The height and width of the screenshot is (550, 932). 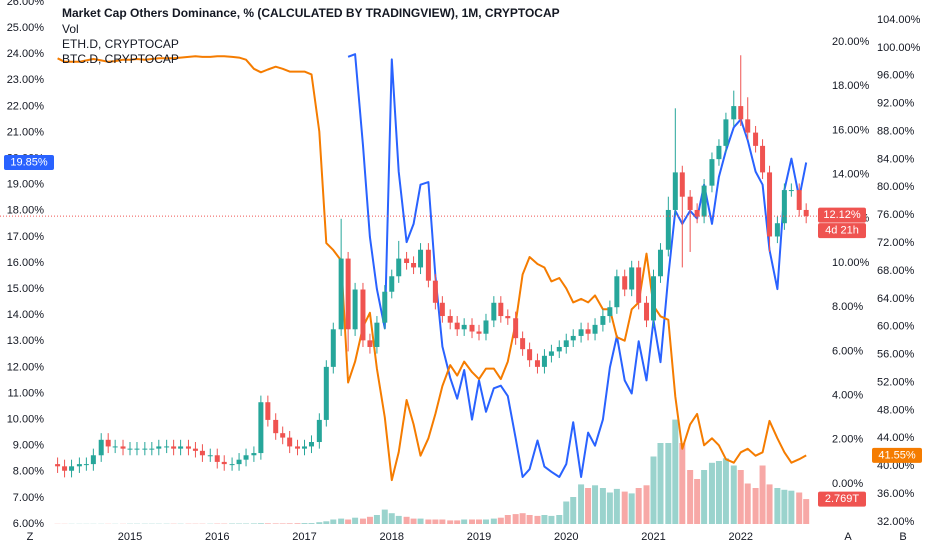 I want to click on y-tick-label: 15.00%, so click(x=26, y=289).